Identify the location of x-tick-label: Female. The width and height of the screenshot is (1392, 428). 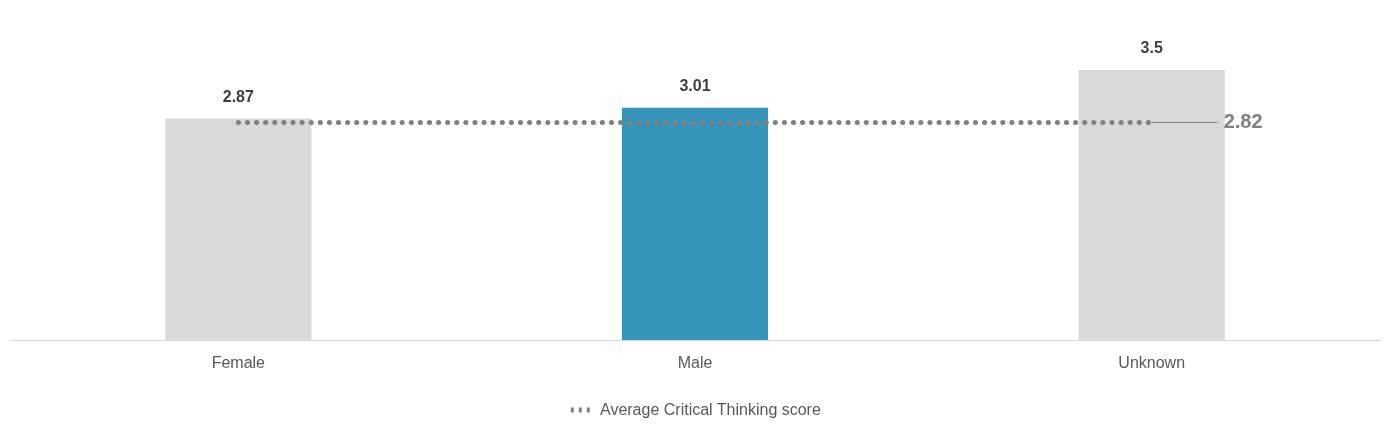
(238, 362).